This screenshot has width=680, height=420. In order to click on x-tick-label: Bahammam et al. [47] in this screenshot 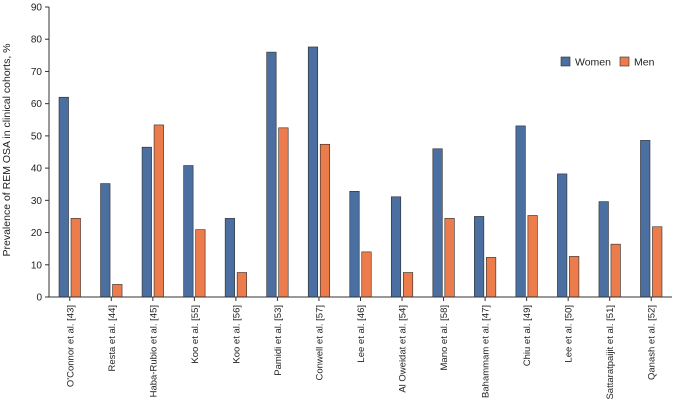, I will do `click(486, 351)`.